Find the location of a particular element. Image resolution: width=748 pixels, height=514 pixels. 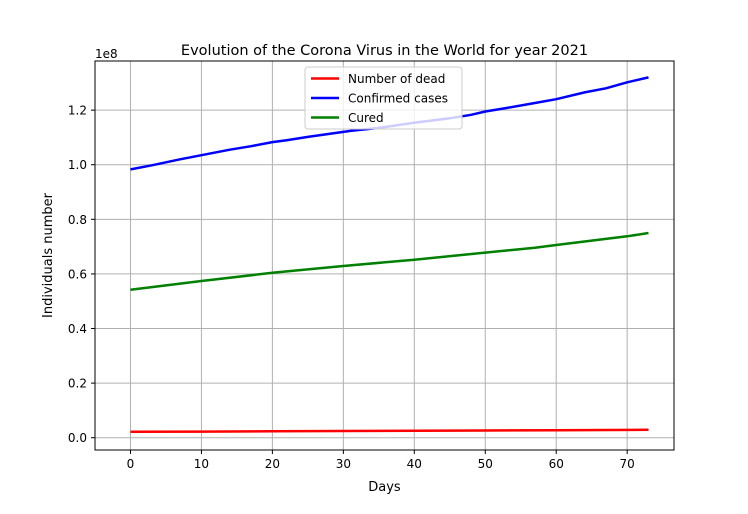

y-tick-label: 1.2 is located at coordinates (77, 111).